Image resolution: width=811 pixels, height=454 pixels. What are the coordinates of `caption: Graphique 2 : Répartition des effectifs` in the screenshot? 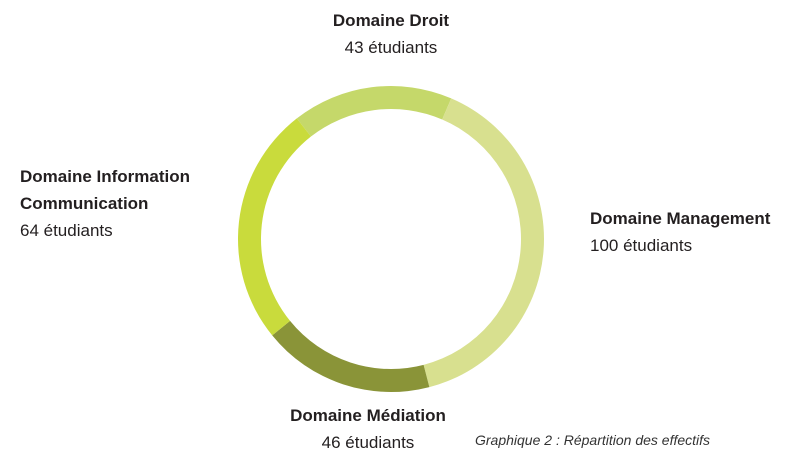 It's located at (593, 440).